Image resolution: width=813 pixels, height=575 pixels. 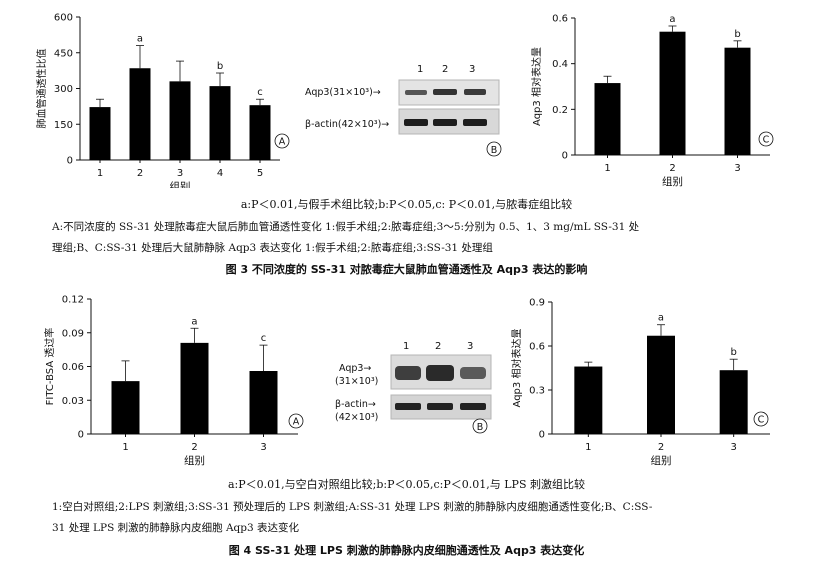 What do you see at coordinates (652, 101) in the screenshot?
I see `fig3-panel-c-chart: 0 0.2 0.4 0.6 1 2 a 3 b 组别 Aqp3 相对表达量 C` at bounding box center [652, 101].